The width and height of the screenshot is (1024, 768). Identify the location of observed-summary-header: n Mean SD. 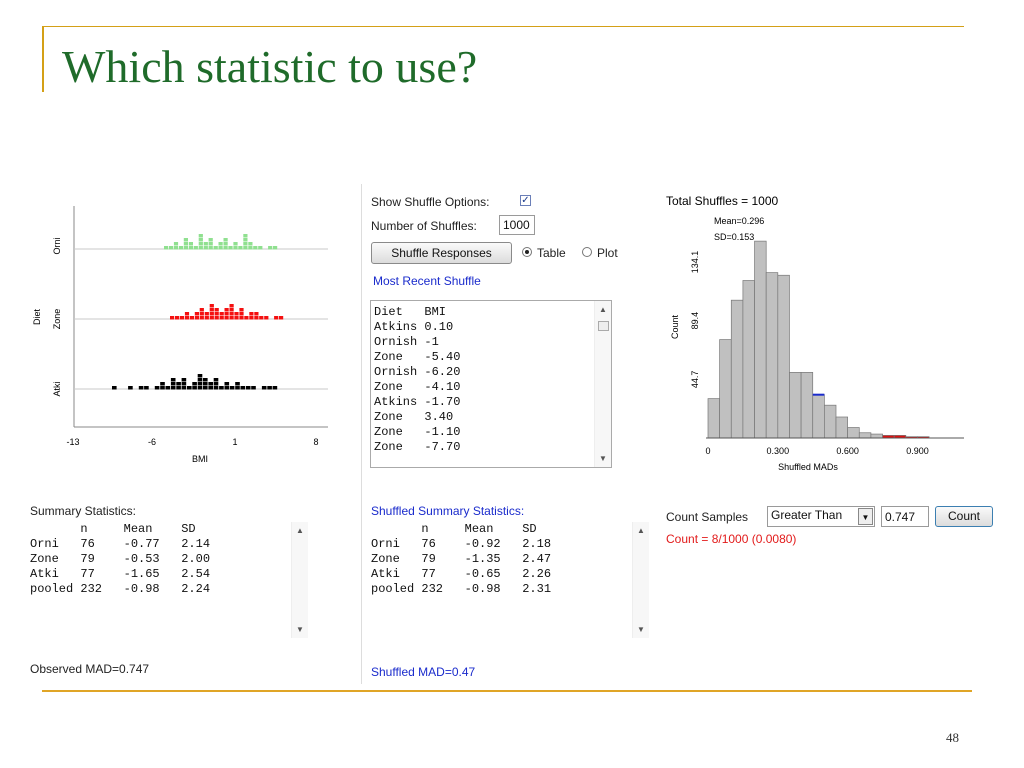
(113, 529).